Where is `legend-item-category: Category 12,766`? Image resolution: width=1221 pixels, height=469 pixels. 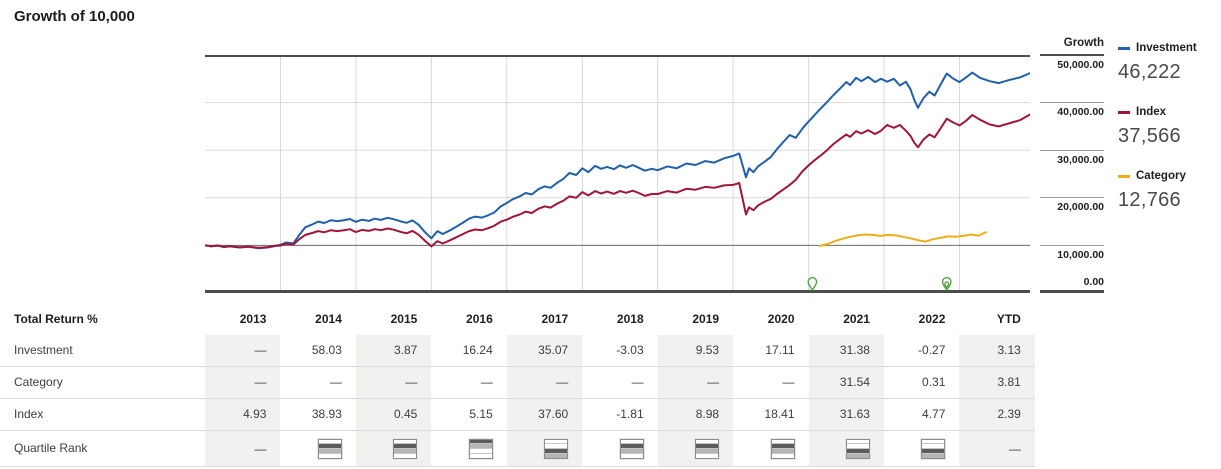
legend-item-category: Category 12,766 is located at coordinates (1169, 190).